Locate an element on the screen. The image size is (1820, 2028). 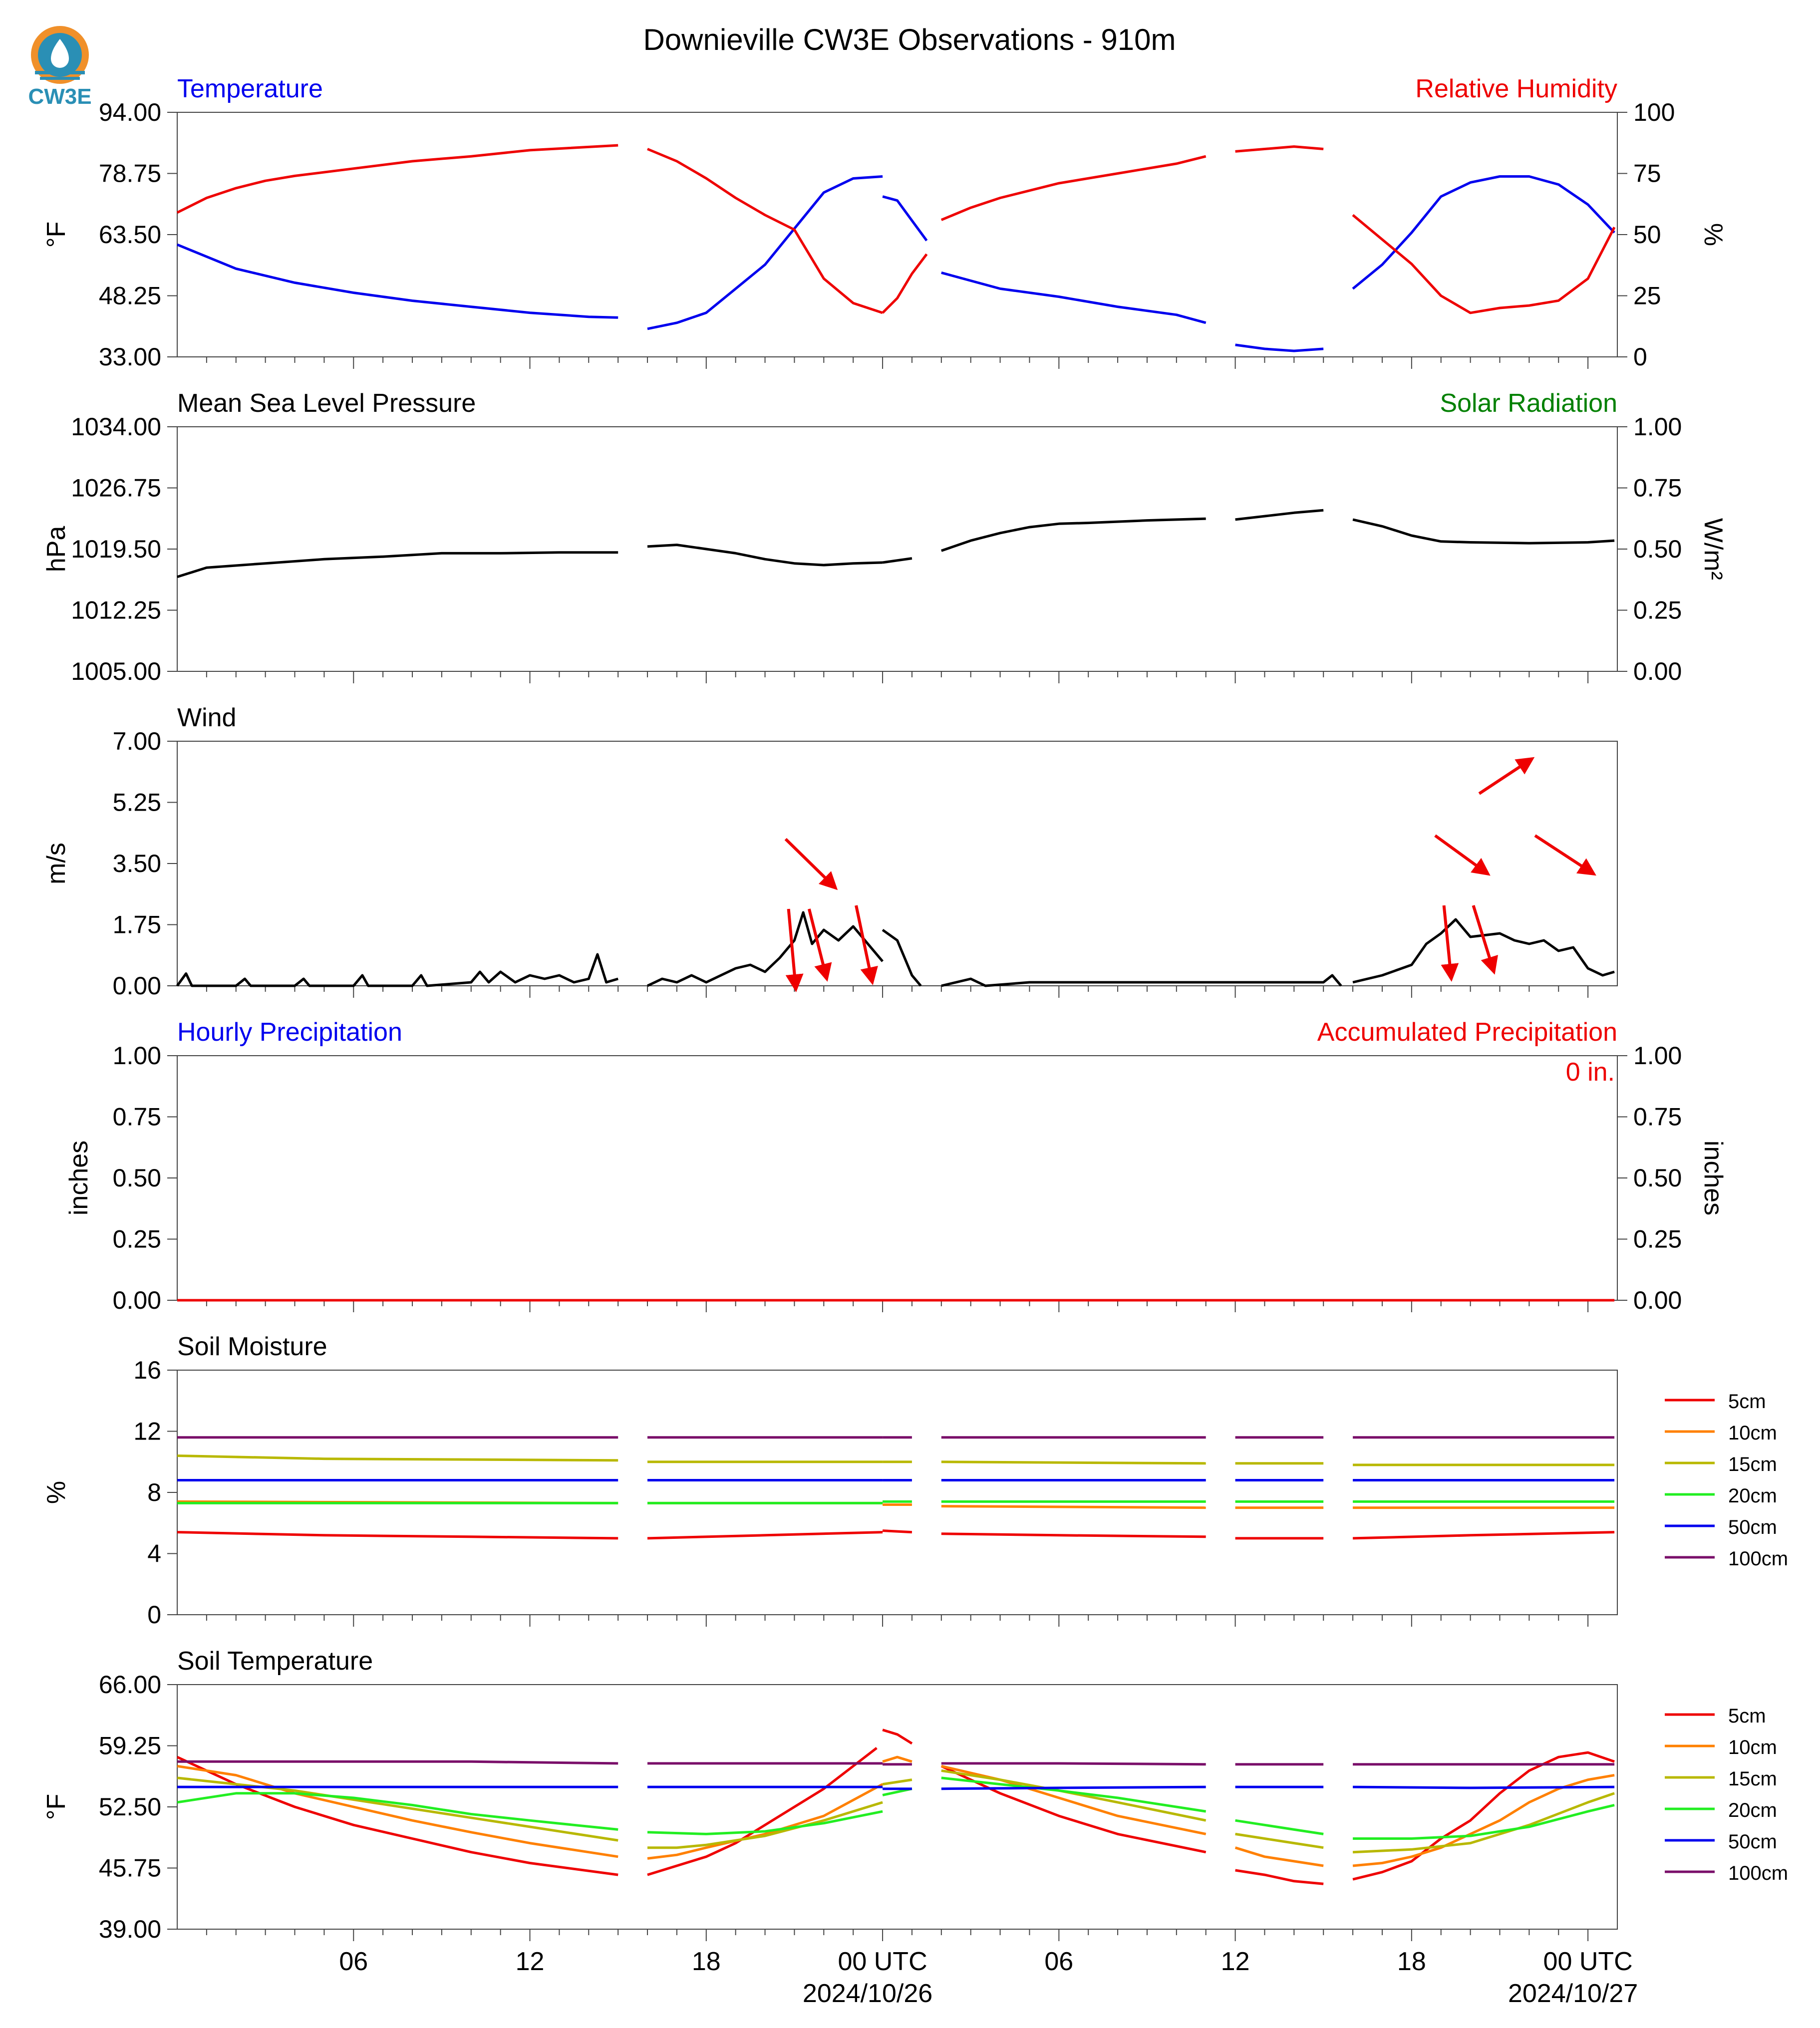
y-tick-label: 78.75 is located at coordinates (130, 174).